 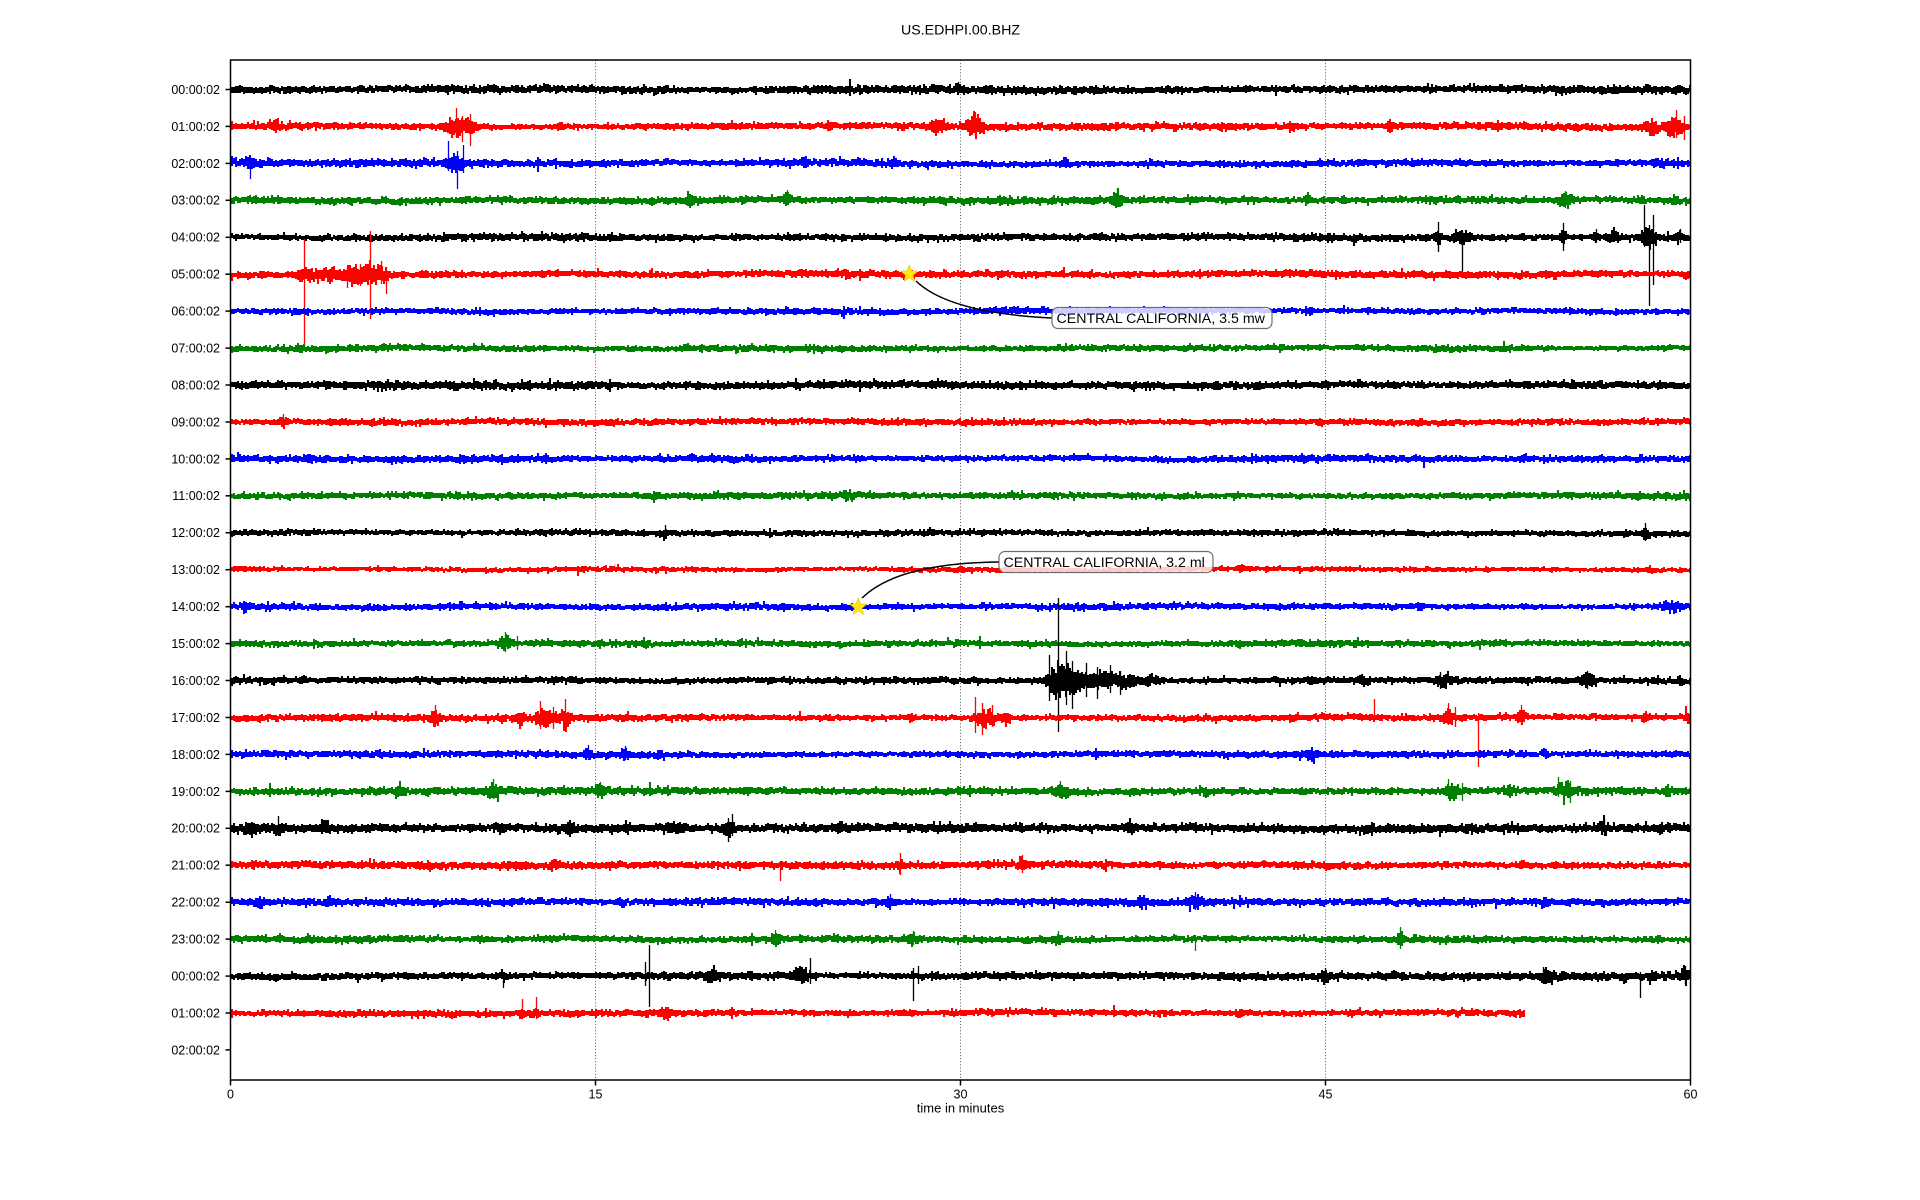 I want to click on svg-text: US.EDHPI.00.BHZ, so click(x=960, y=31).